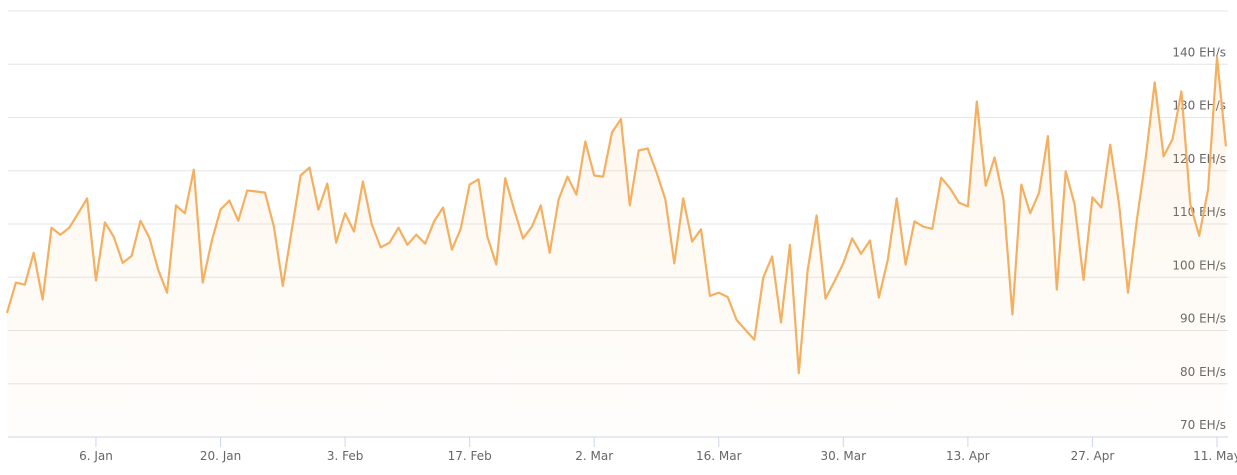 The height and width of the screenshot is (475, 1237). I want to click on x-tick-label: 6. Jan, so click(96, 456).